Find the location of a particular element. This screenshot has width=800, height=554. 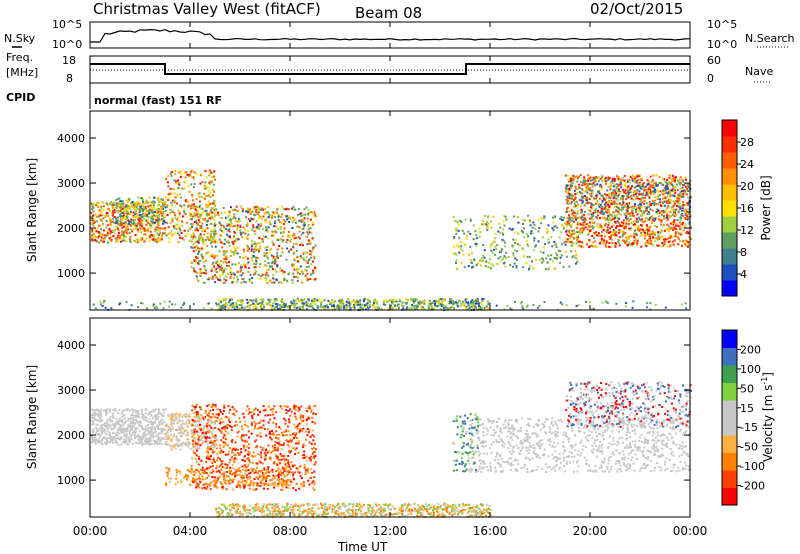

colorbar-cell is located at coordinates (729, 224).